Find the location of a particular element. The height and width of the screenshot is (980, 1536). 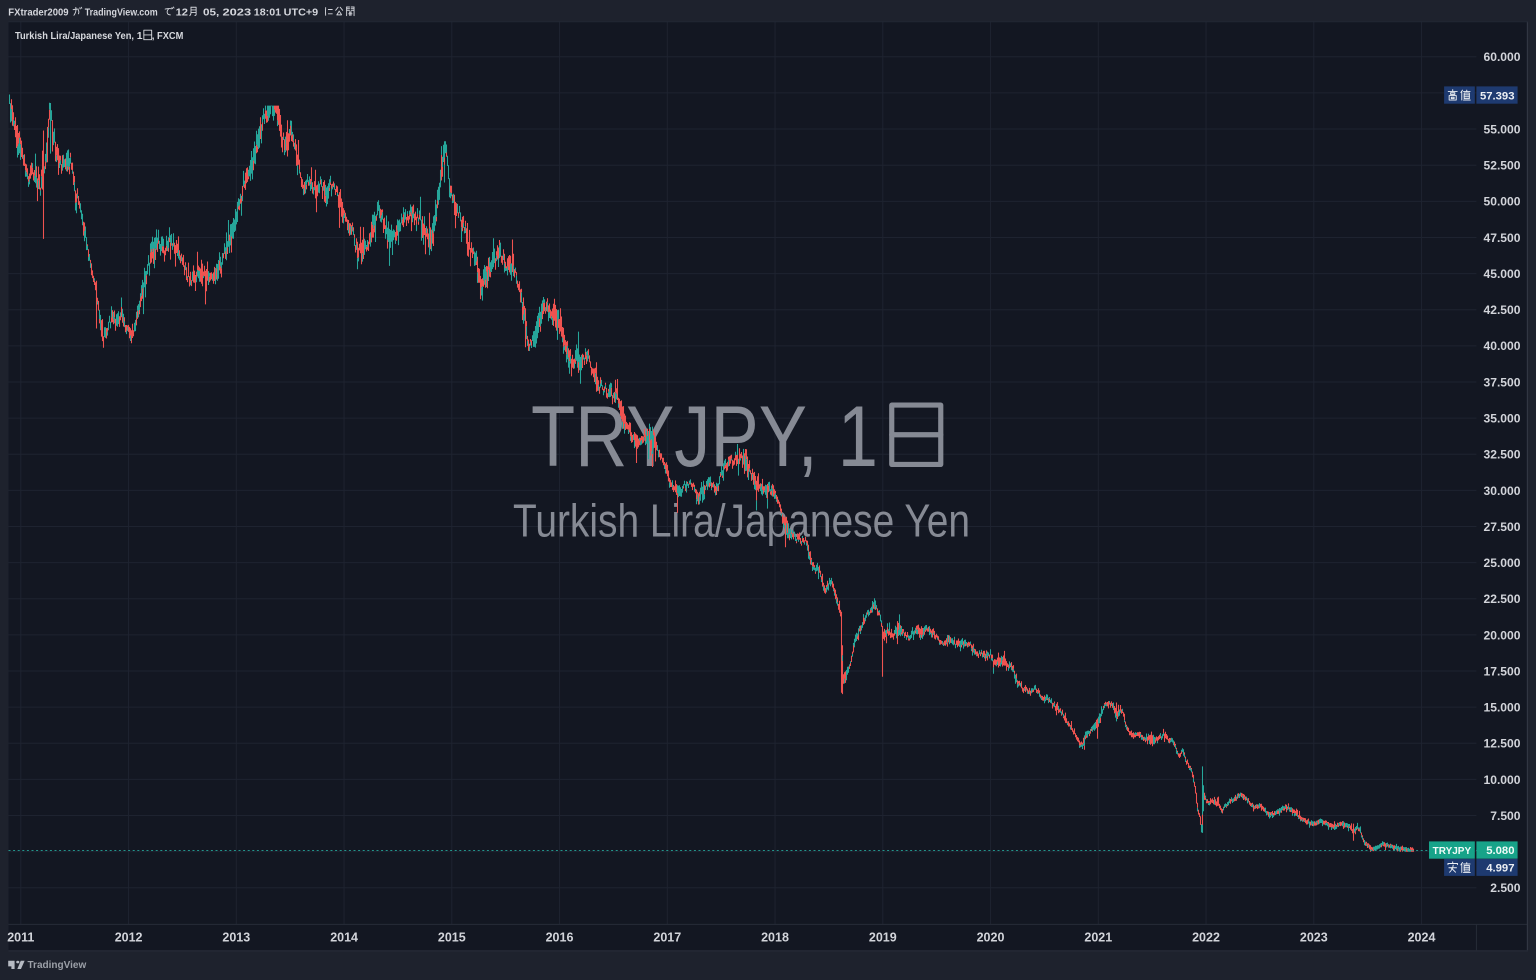

svg-text: 22.500 is located at coordinates (1502, 599).